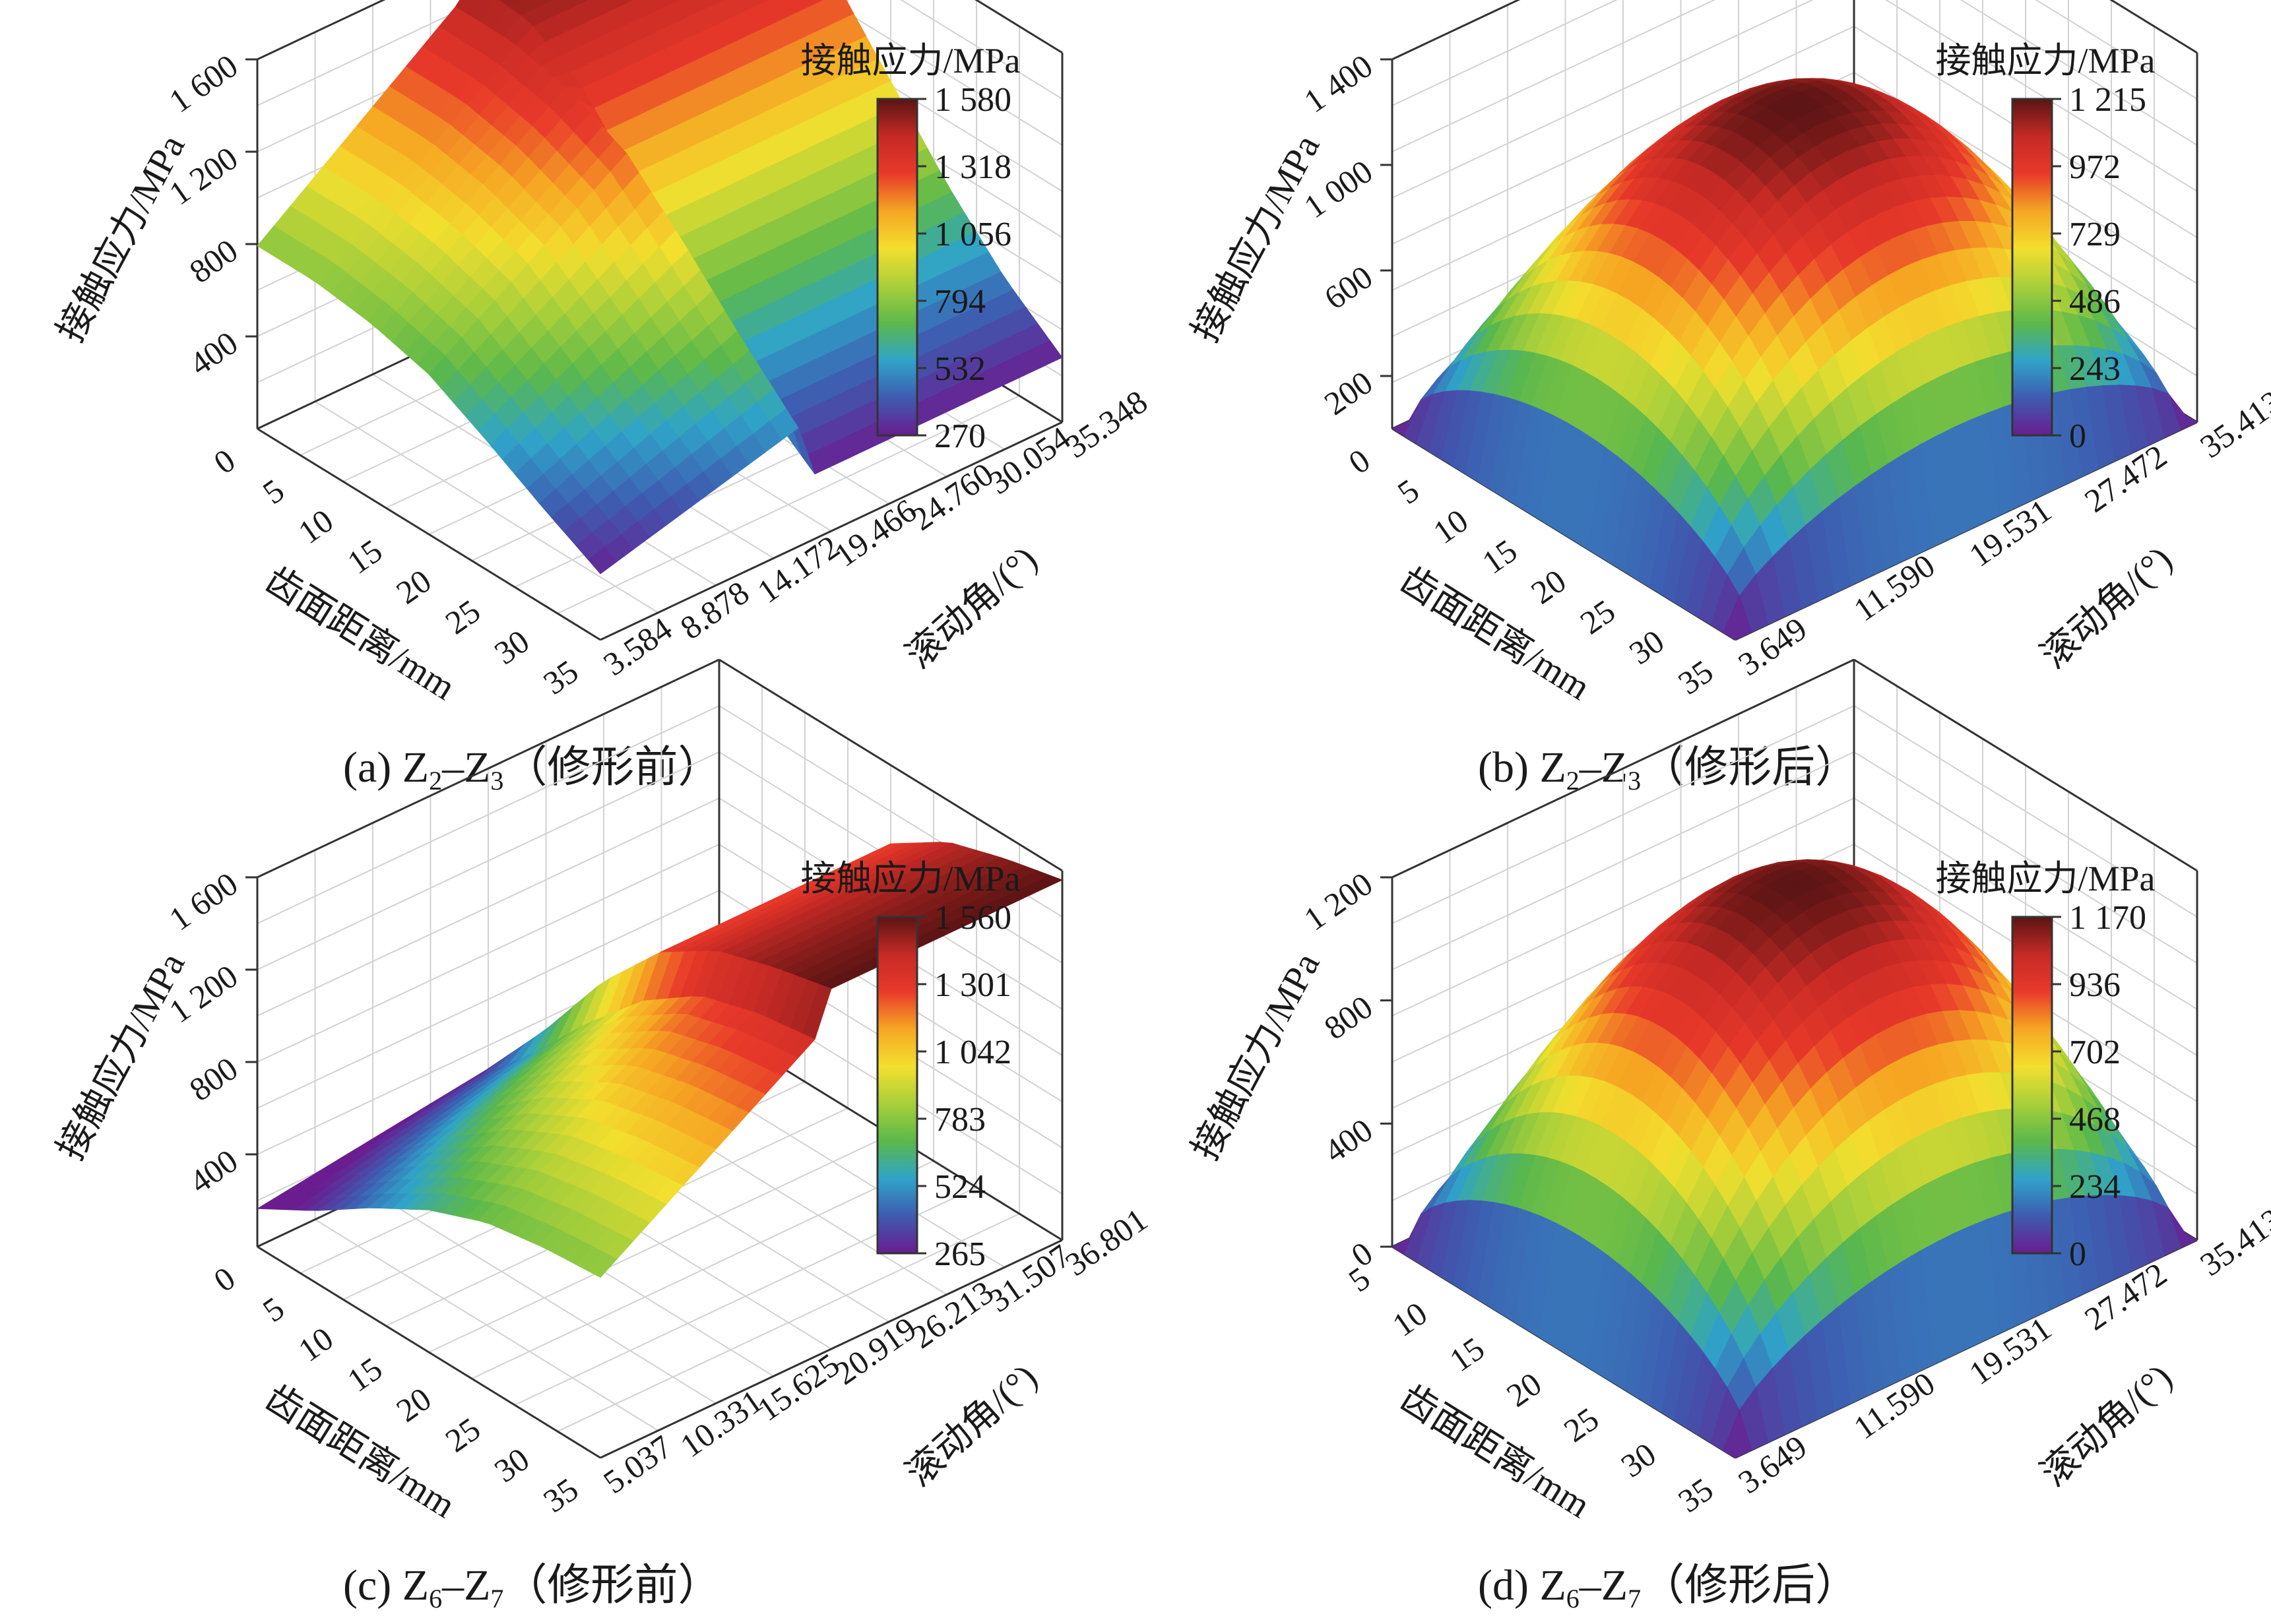 The image size is (2271, 1624). What do you see at coordinates (799, 569) in the screenshot?
I see `y-tick-label: 14.172` at bounding box center [799, 569].